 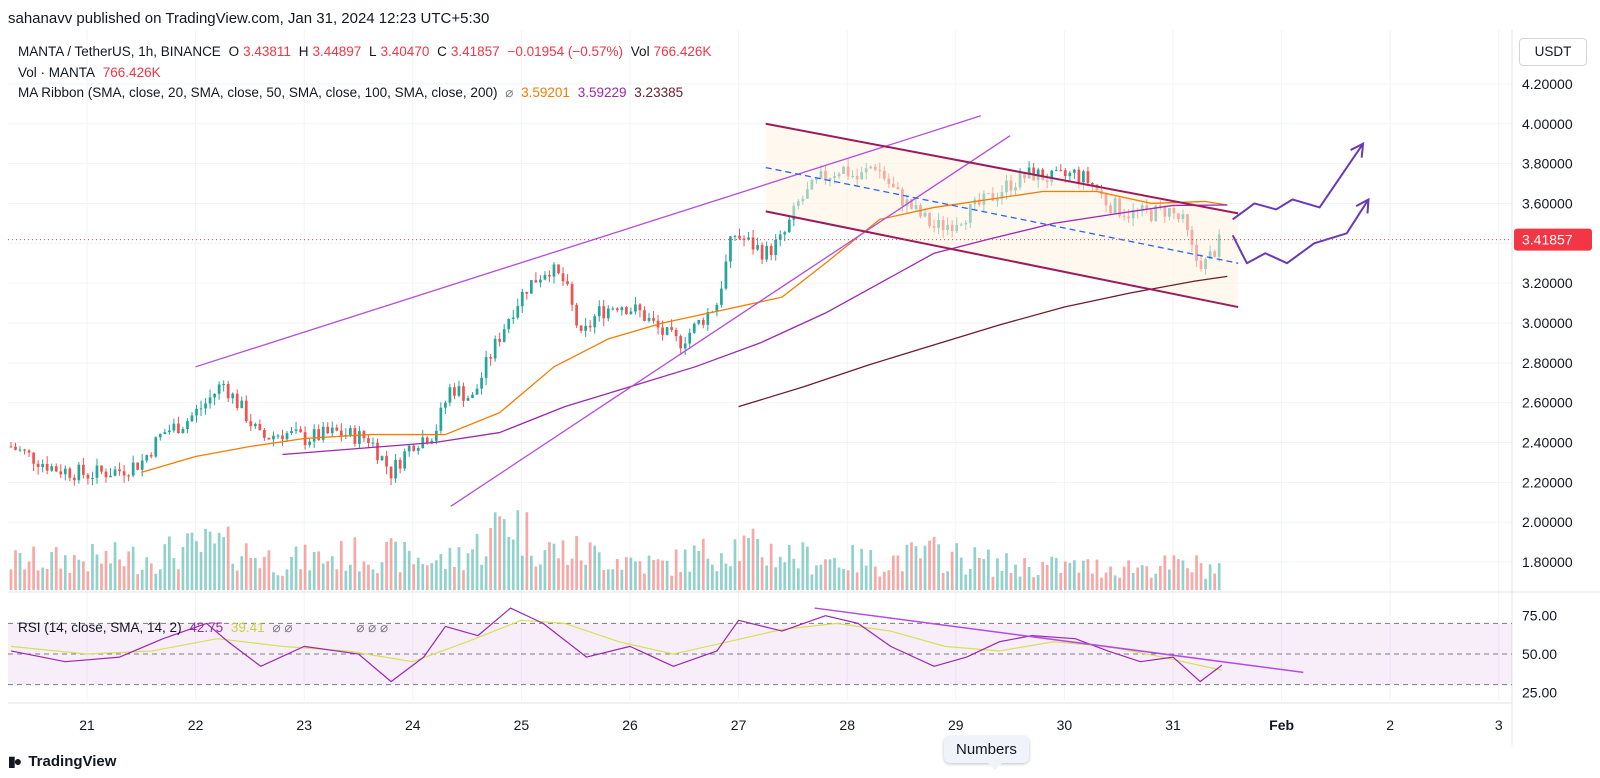 I want to click on price-tick-label: 2.00000, so click(x=1547, y=522).